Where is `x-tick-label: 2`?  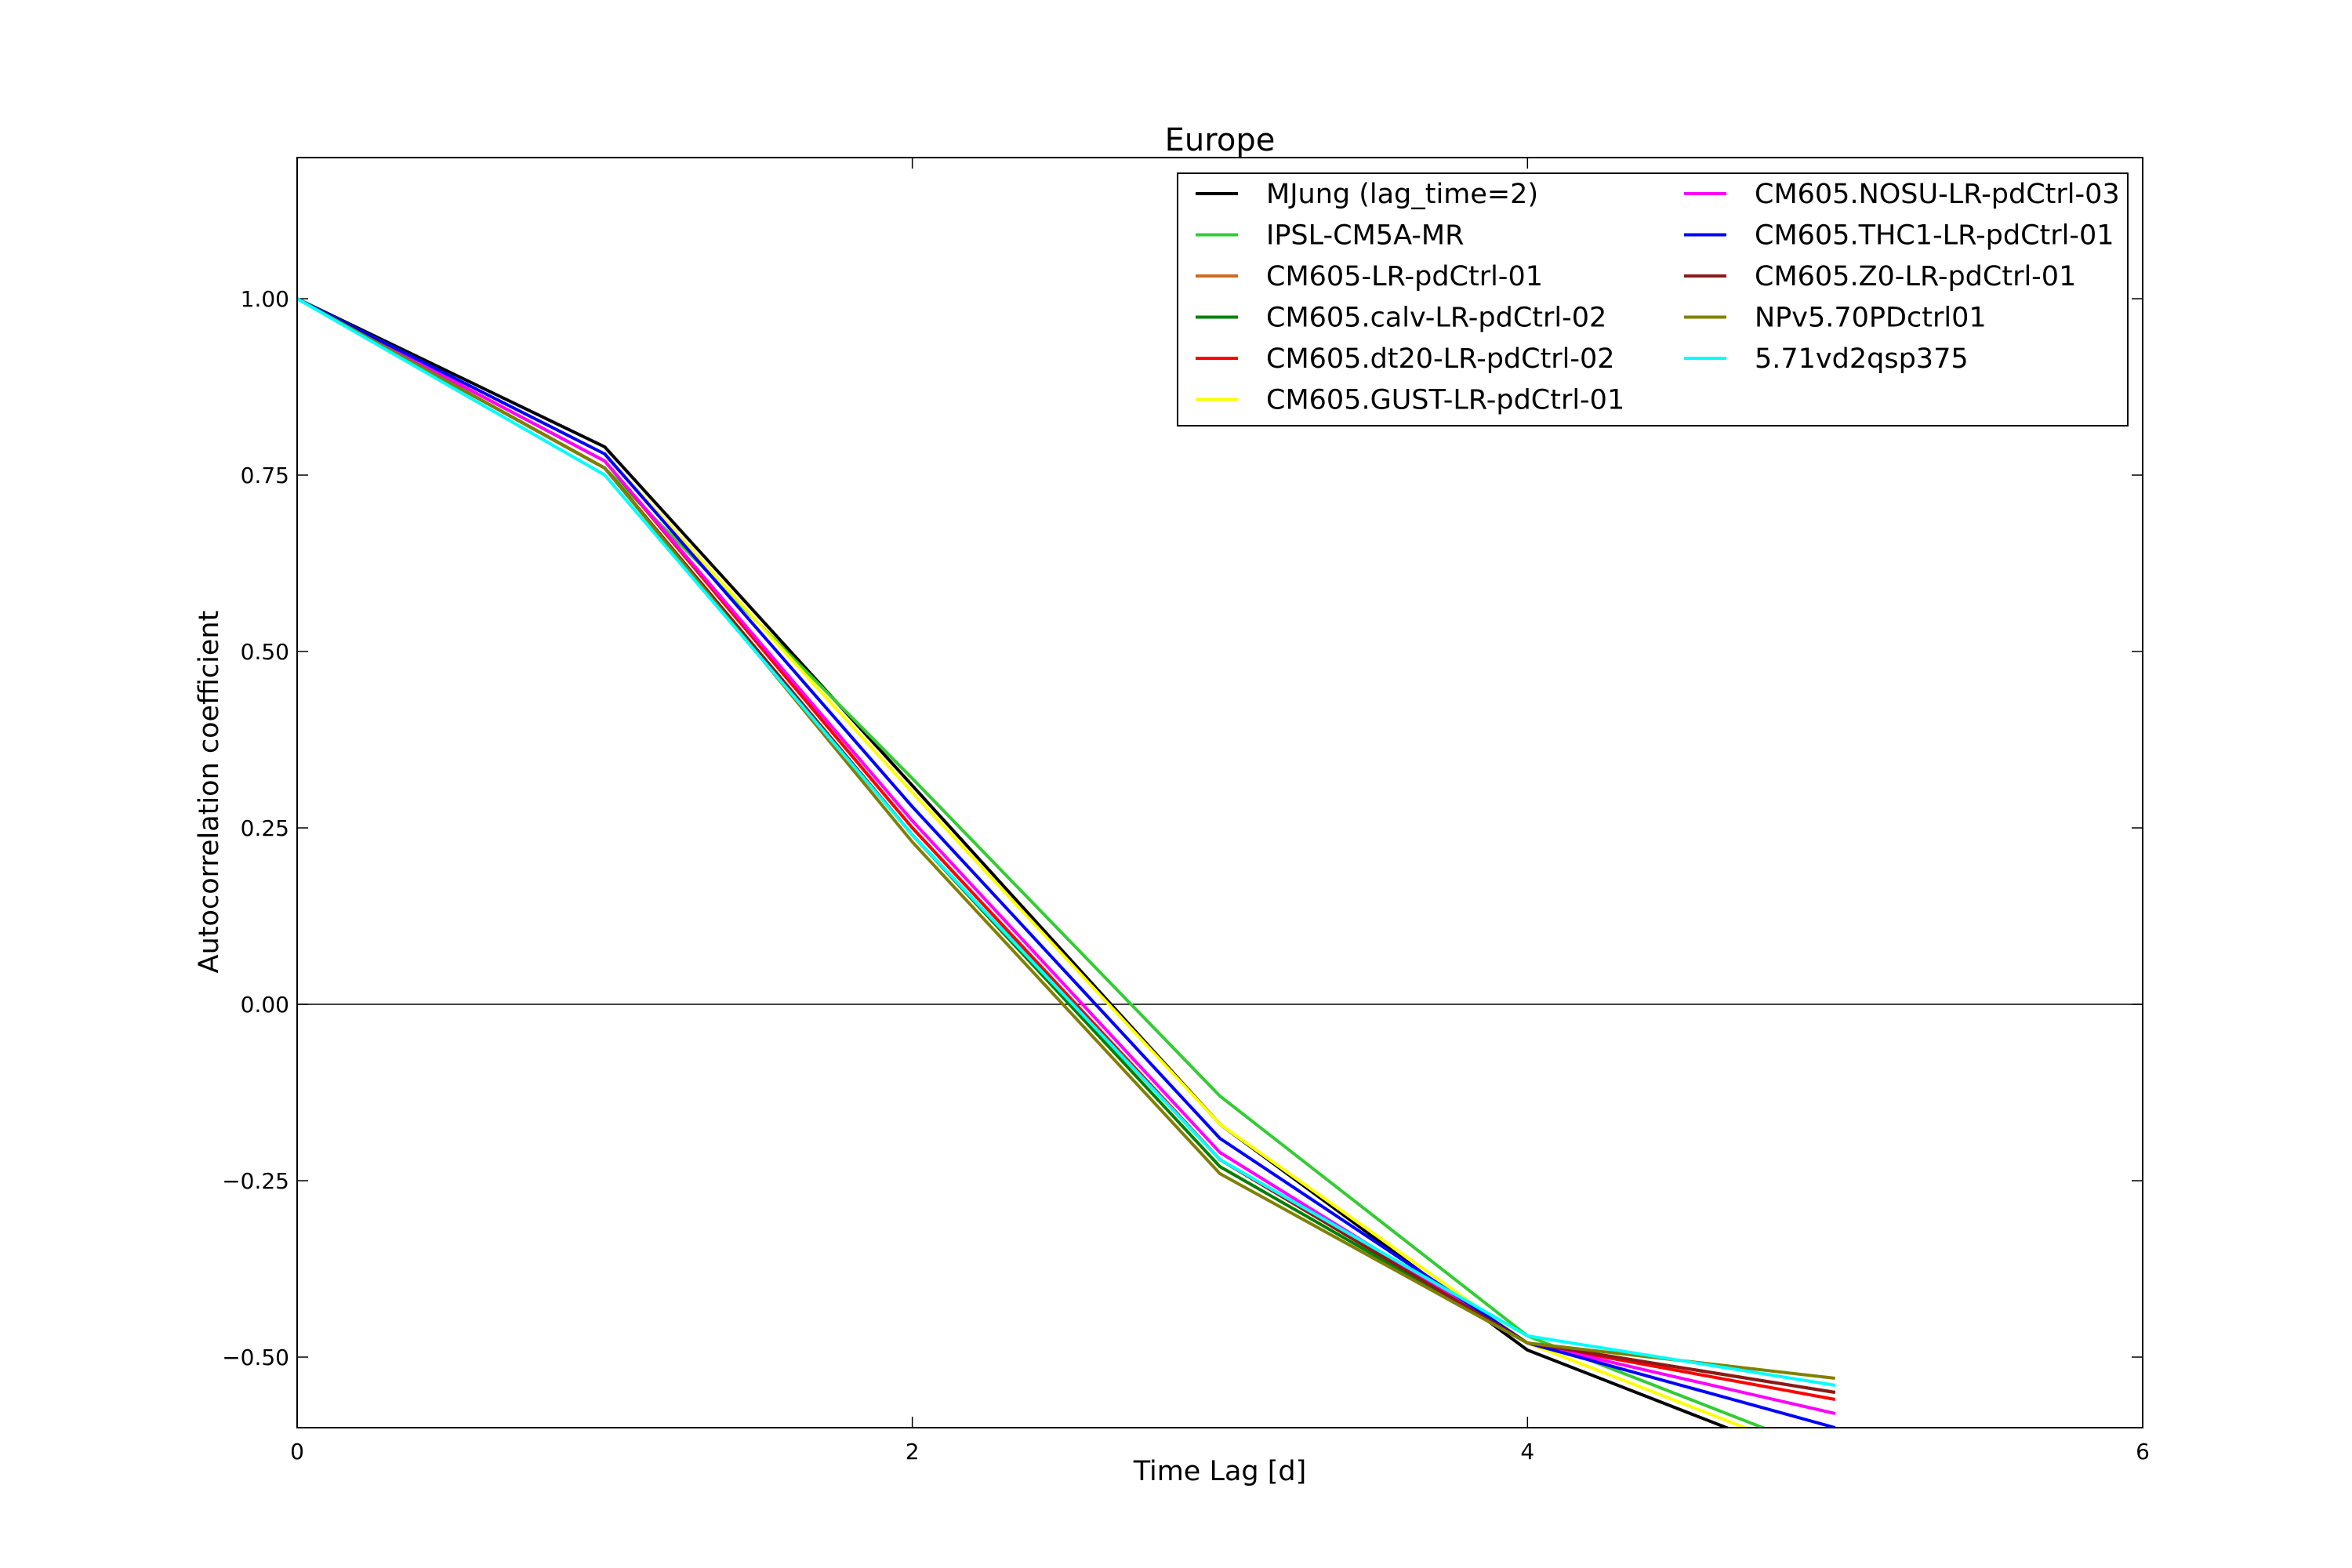
x-tick-label: 2 is located at coordinates (913, 1452).